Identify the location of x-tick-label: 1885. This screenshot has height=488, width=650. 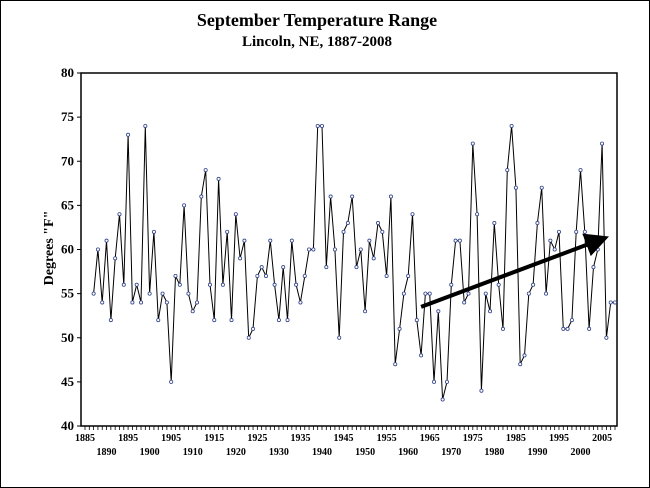
(85, 438).